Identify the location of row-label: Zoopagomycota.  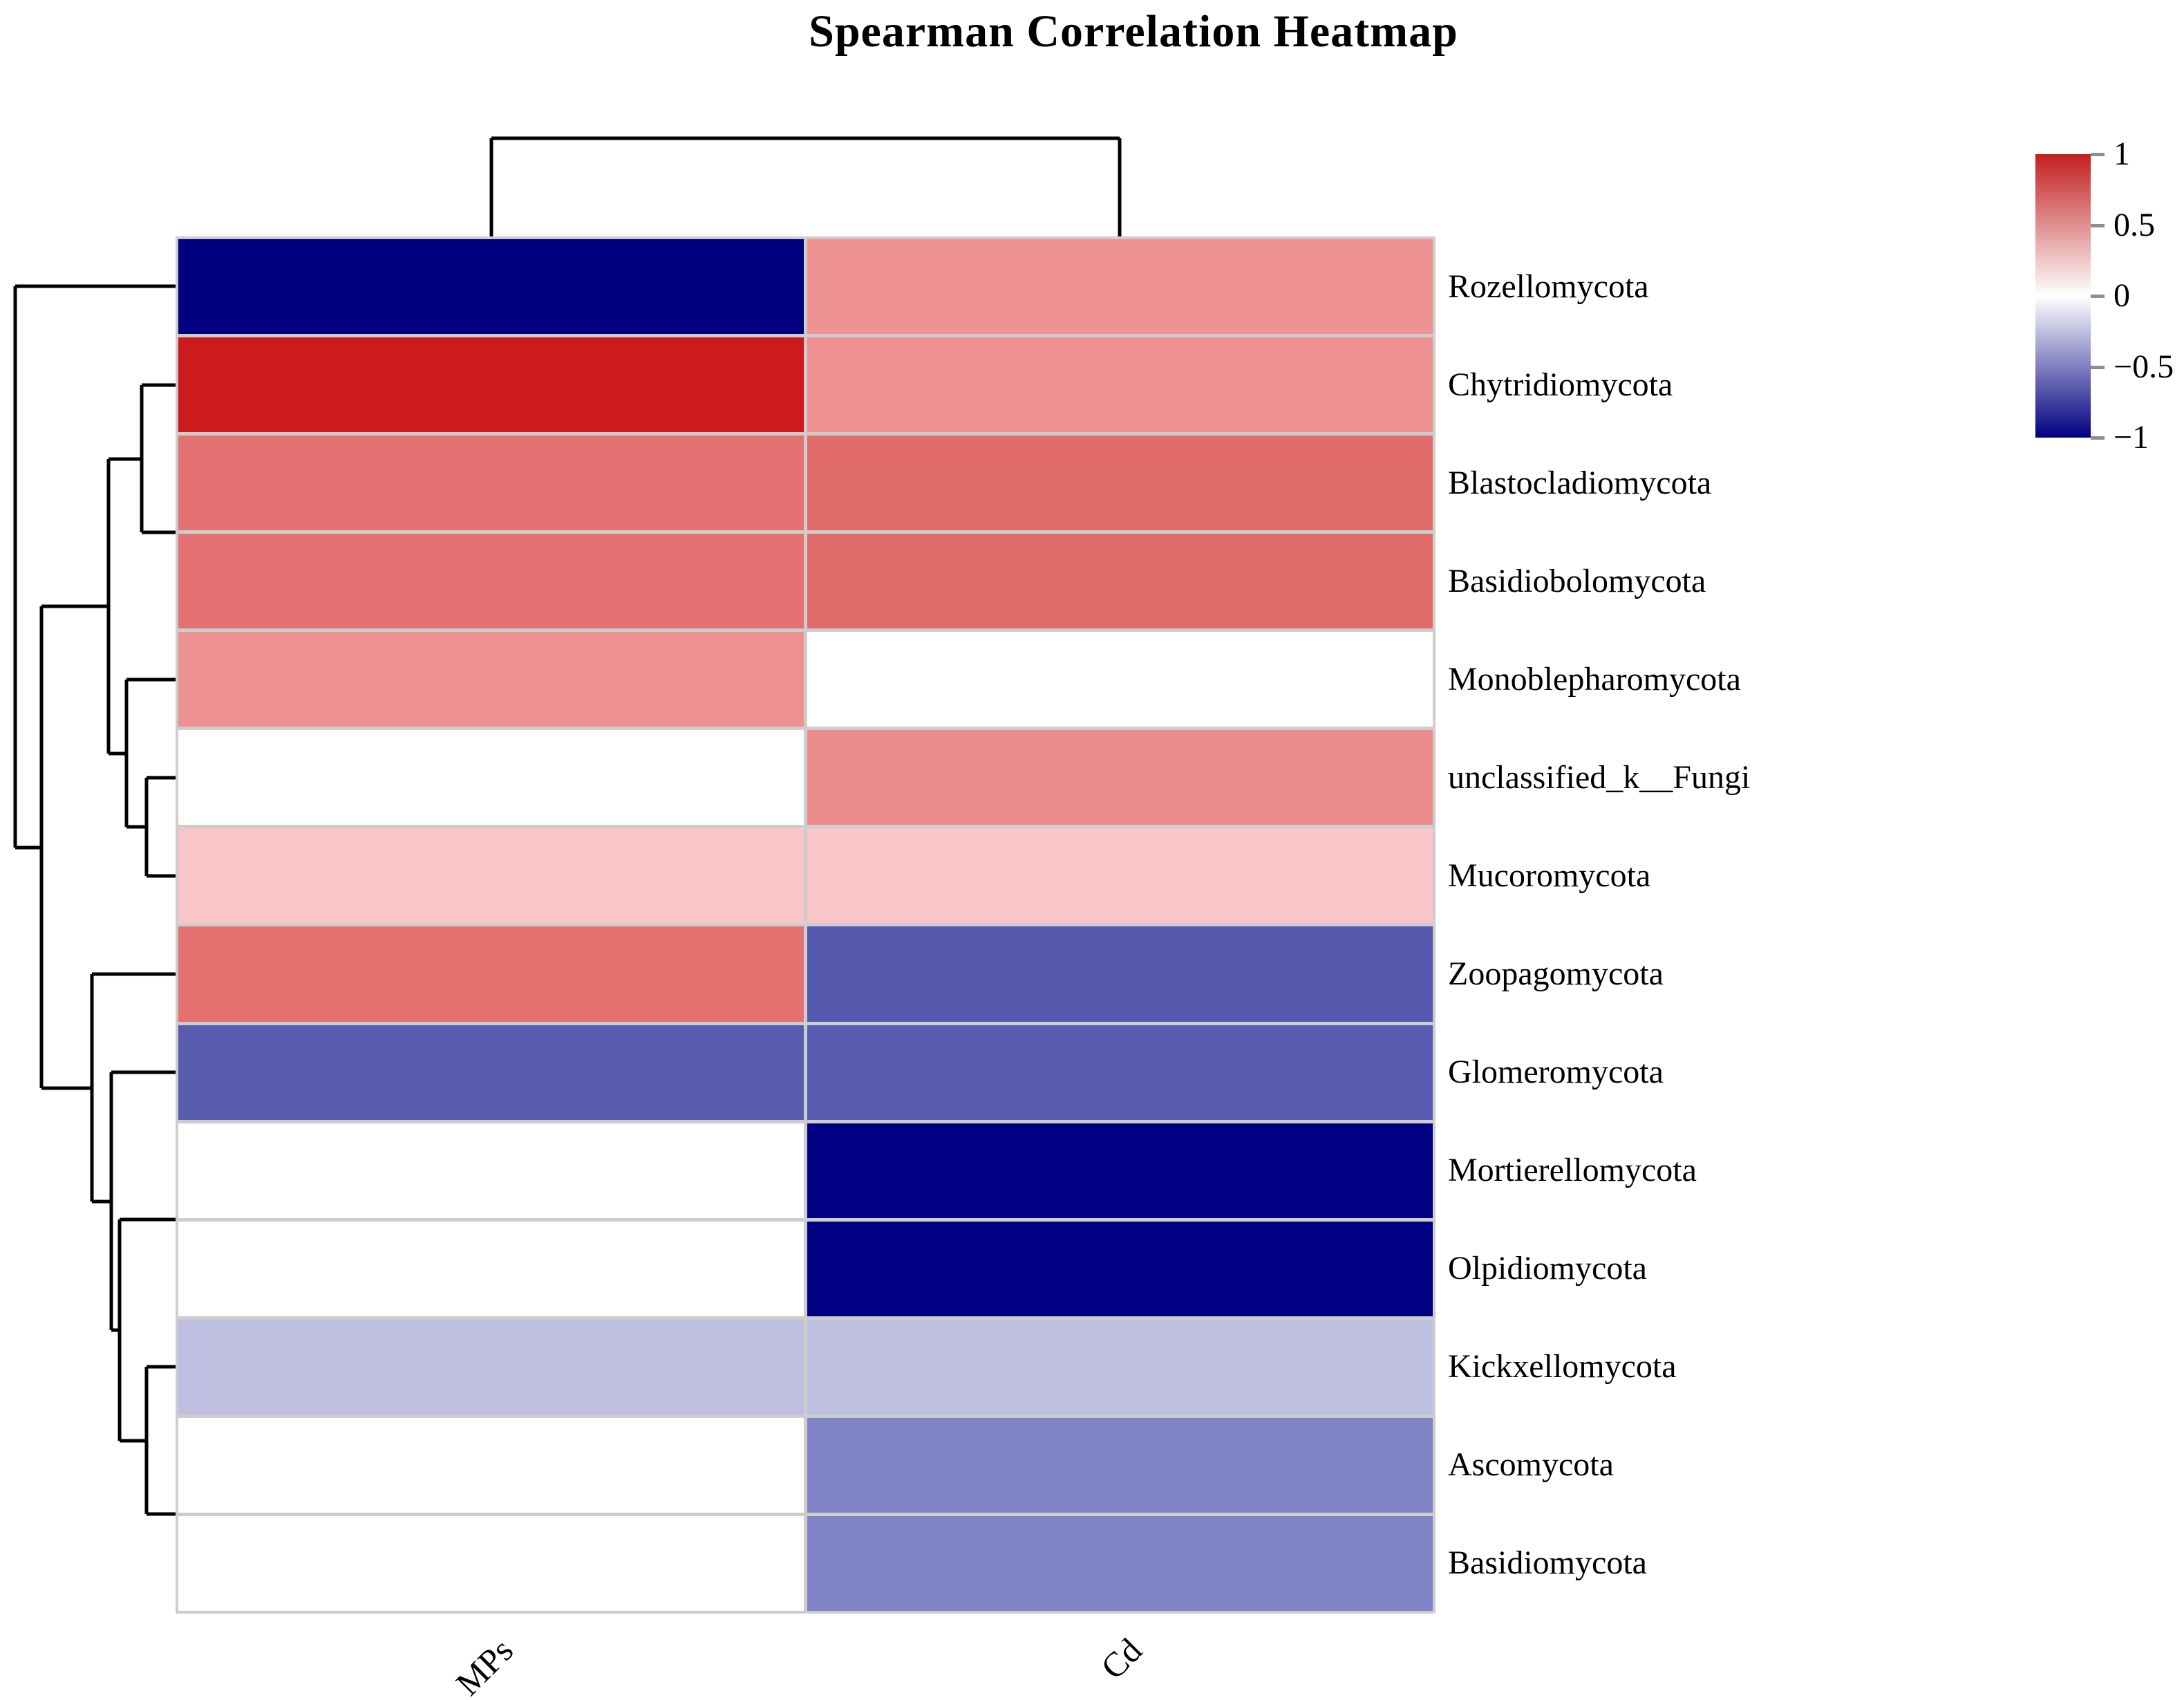
(1556, 974).